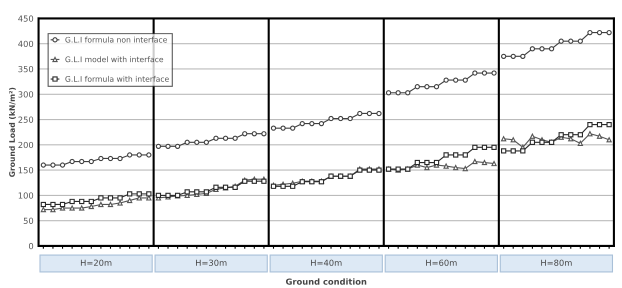 This screenshot has height=288, width=622. Describe the element at coordinates (441, 263) in the screenshot. I see `text: H=60m` at that location.